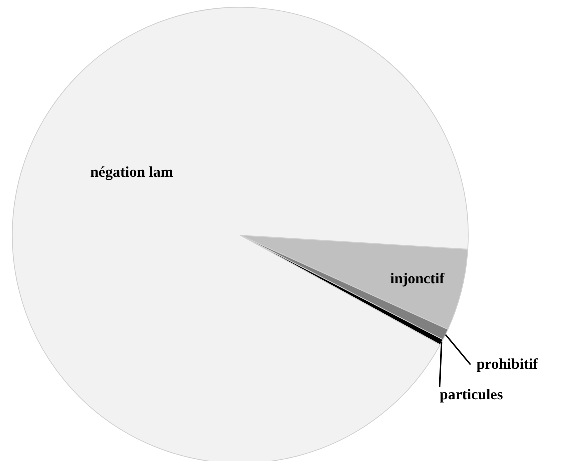  Describe the element at coordinates (132, 172) in the screenshot. I see `slice-label: négation lam` at that location.